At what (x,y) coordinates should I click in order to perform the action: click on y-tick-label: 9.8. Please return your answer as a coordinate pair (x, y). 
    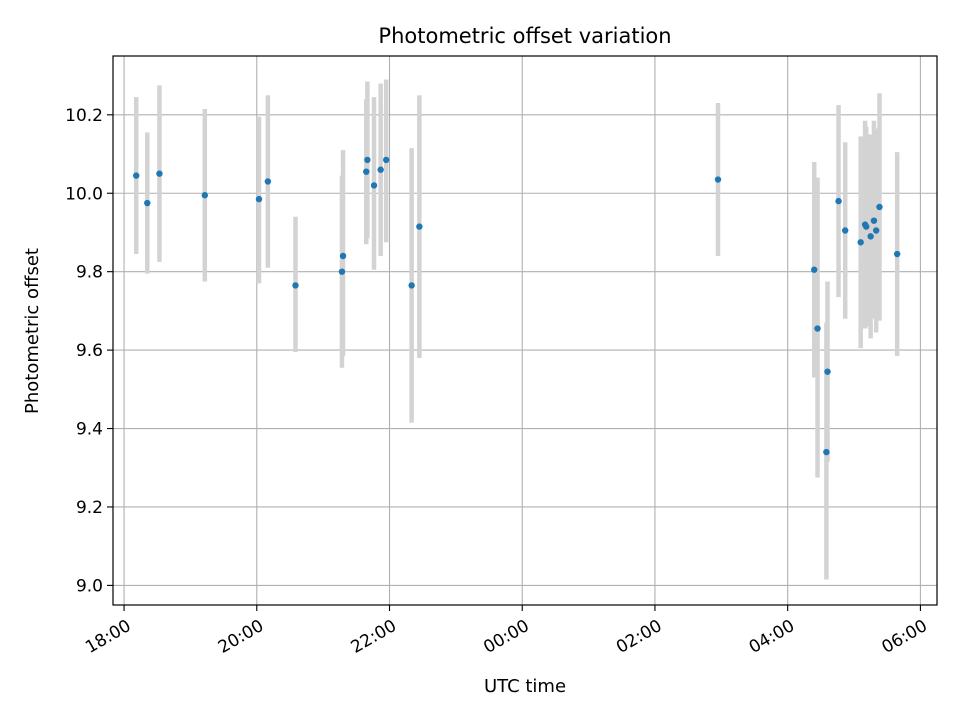
    Looking at the image, I should click on (89, 273).